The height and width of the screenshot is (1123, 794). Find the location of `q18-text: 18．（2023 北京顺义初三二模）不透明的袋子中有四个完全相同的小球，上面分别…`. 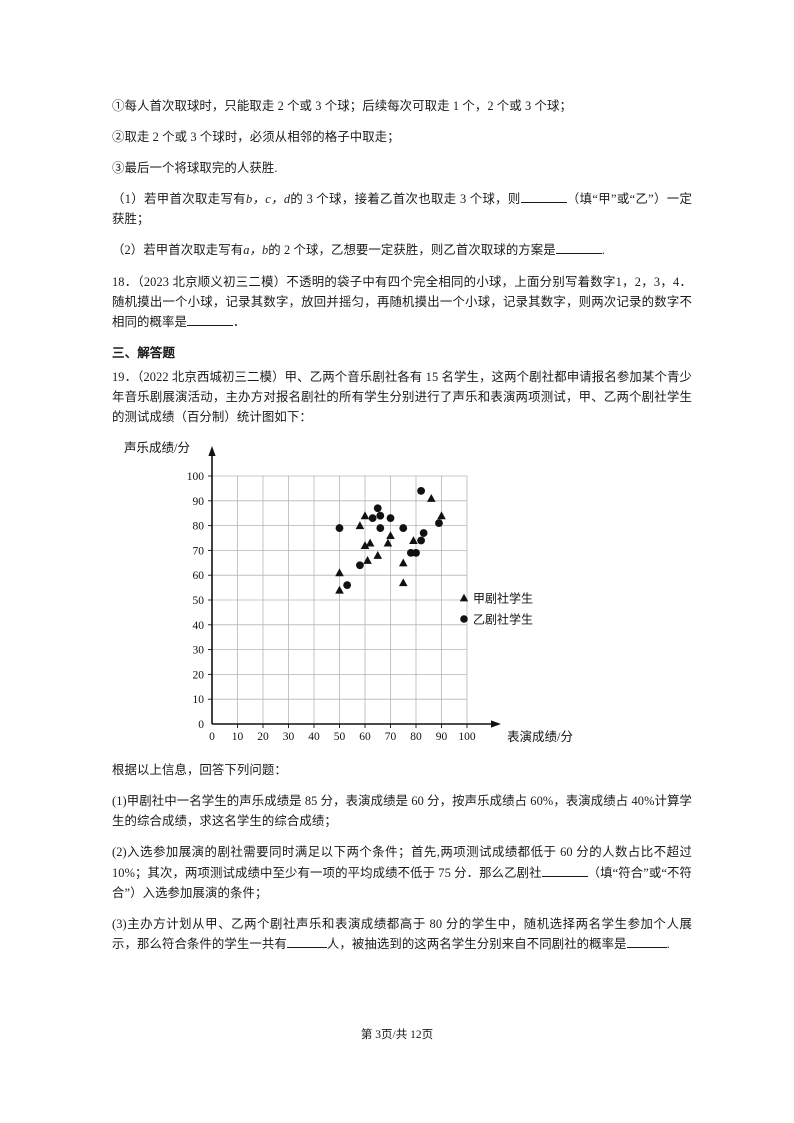

q18-text: 18．（2023 北京顺义初三二模）不透明的袋子中有四个完全相同的小球，上面分别… is located at coordinates (402, 302).